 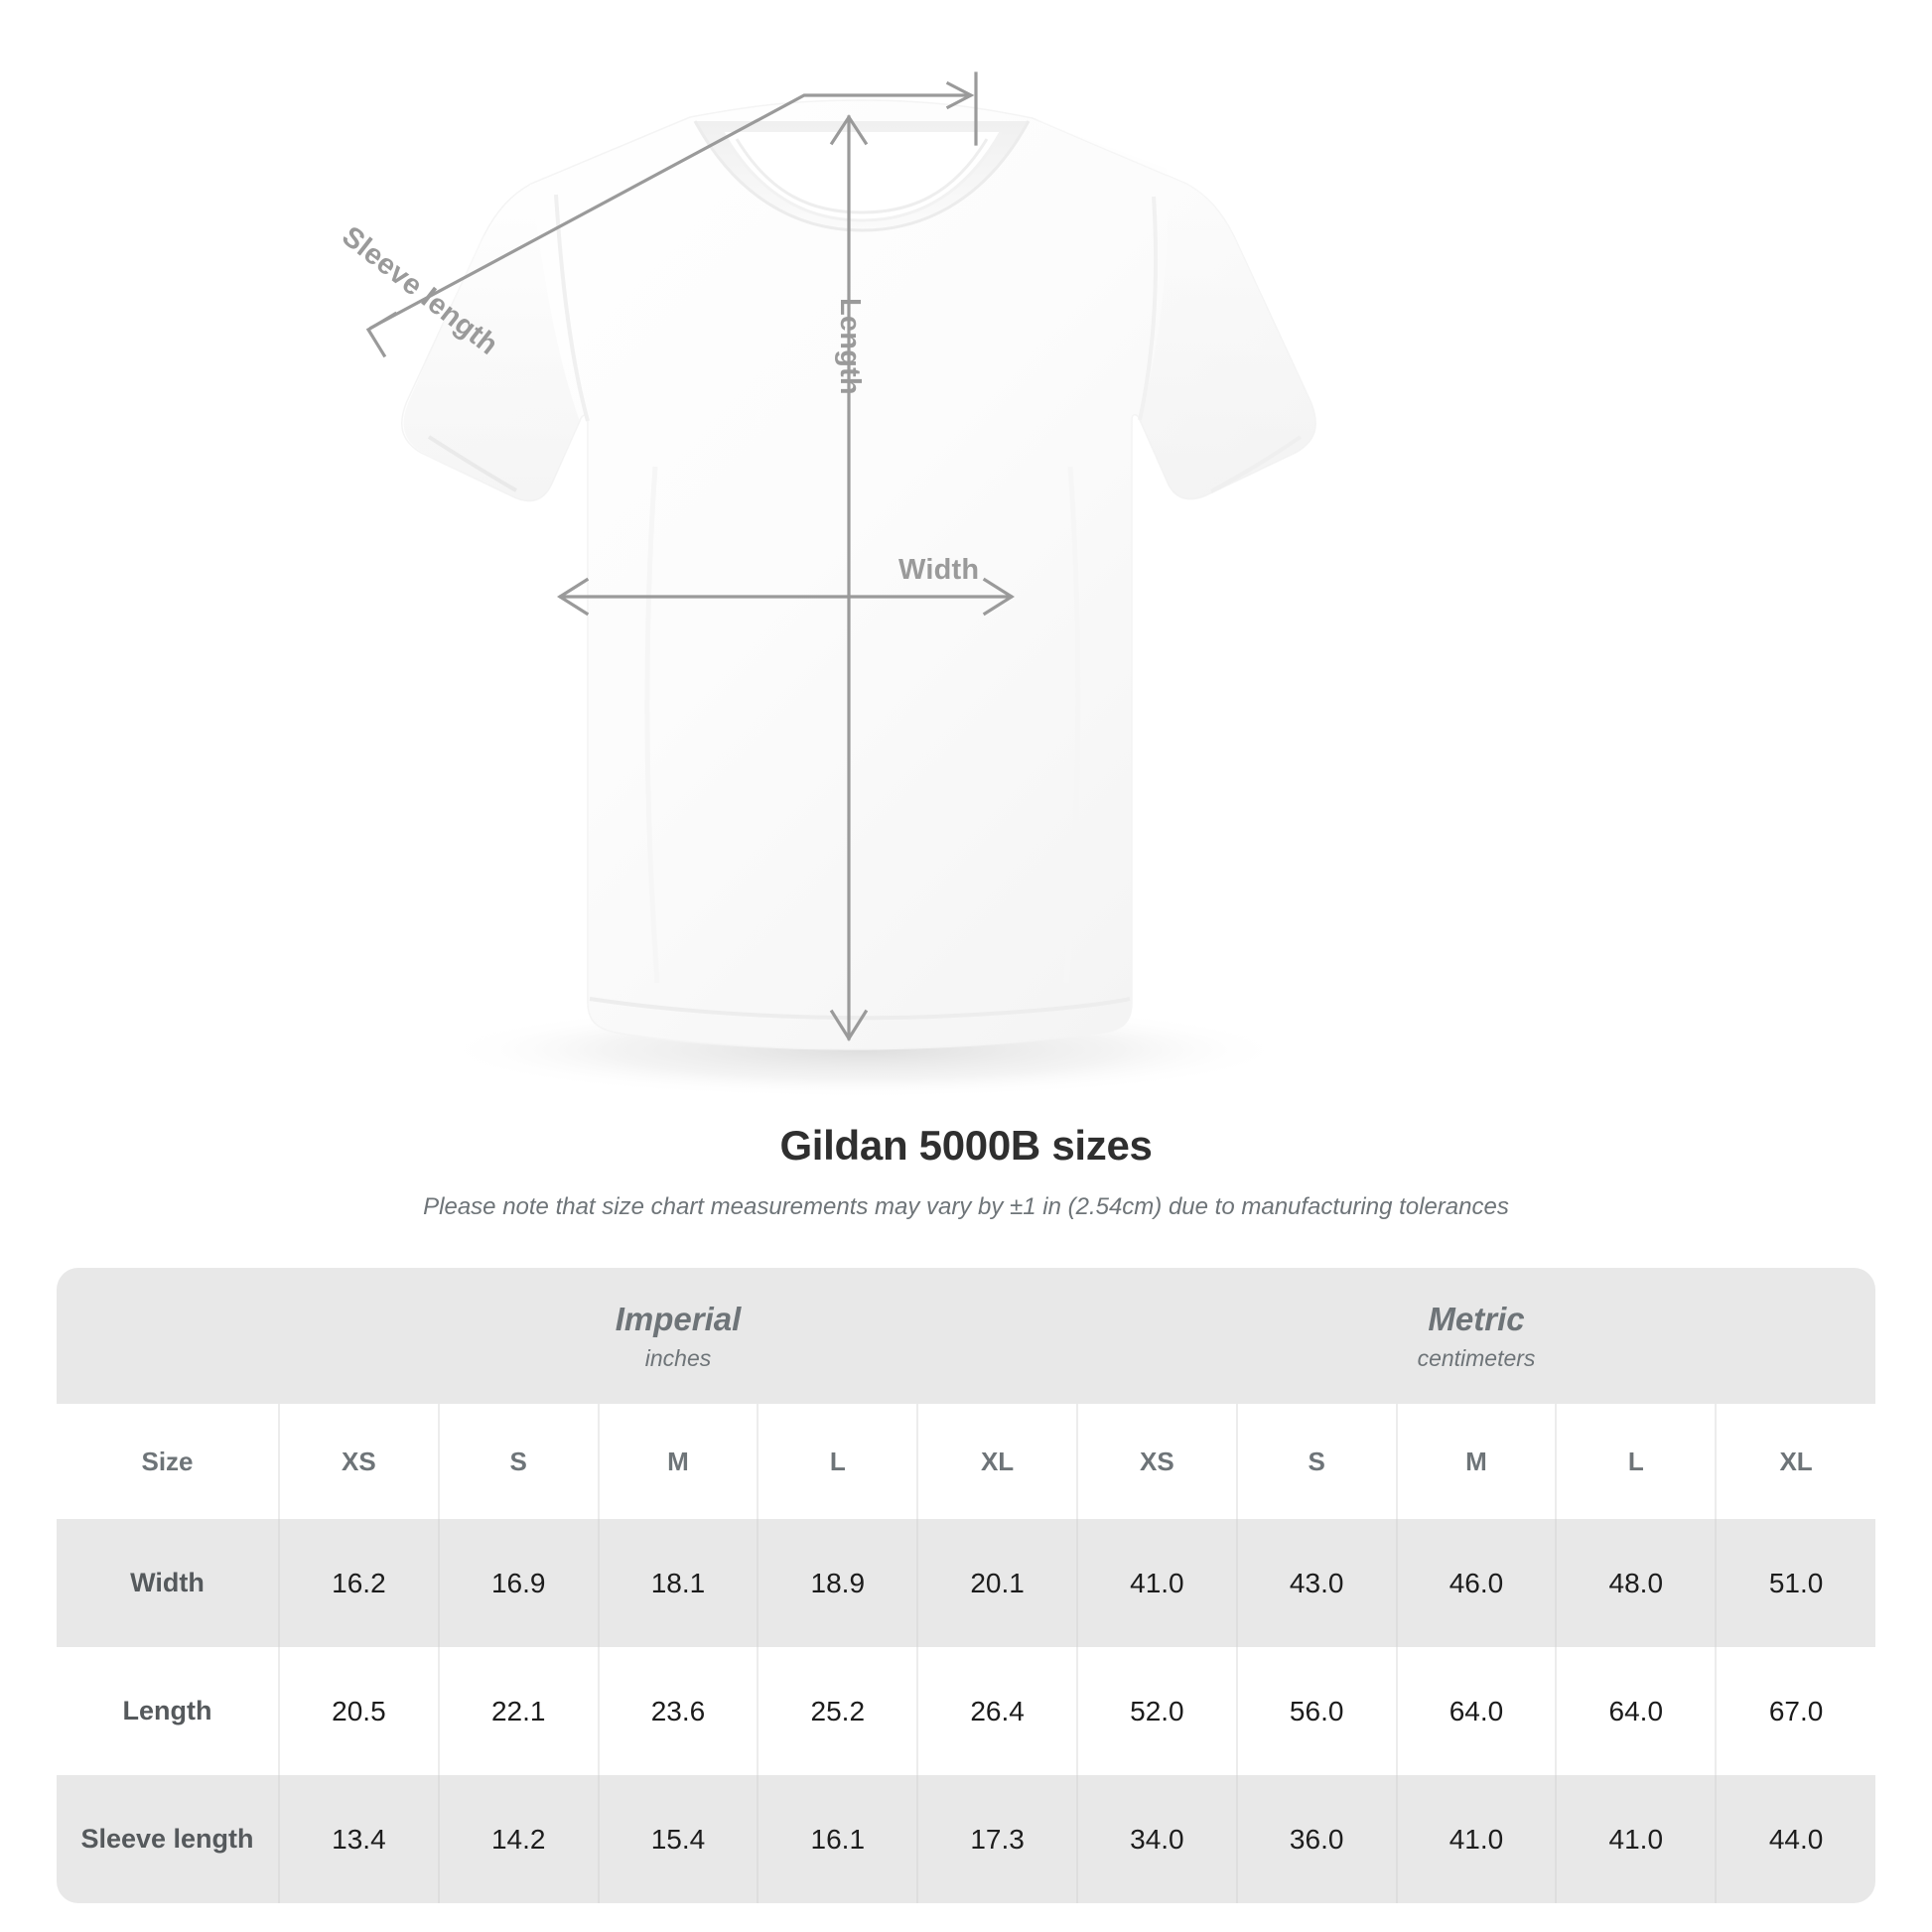 What do you see at coordinates (849, 1026) in the screenshot?
I see `length-arrow-bottom` at bounding box center [849, 1026].